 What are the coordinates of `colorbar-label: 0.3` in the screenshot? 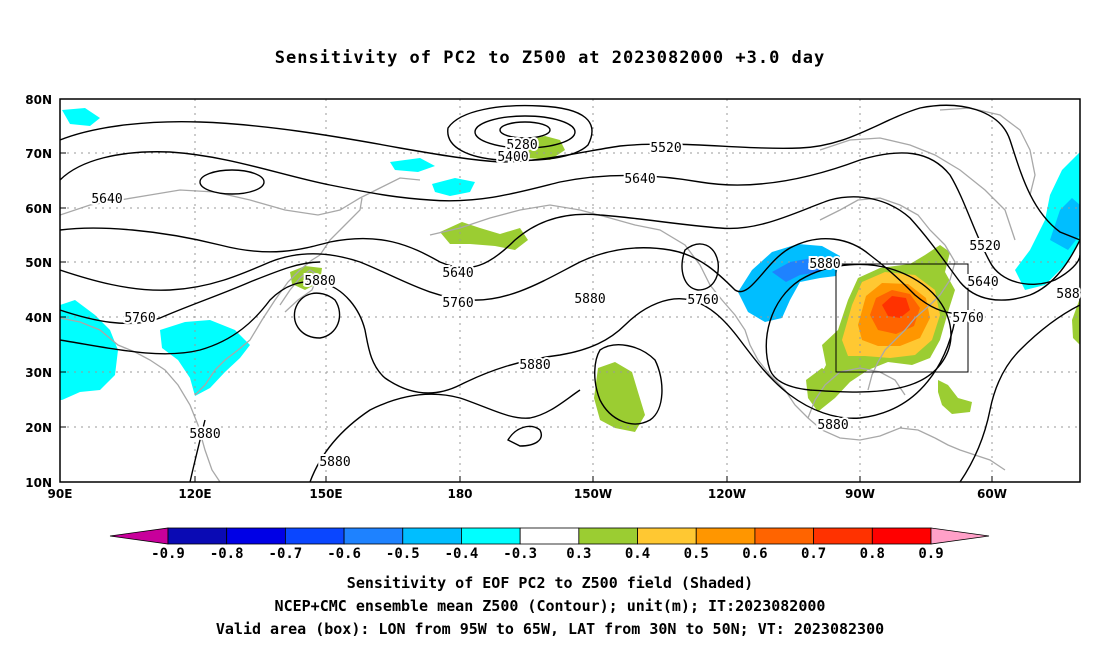 It's located at (578, 554).